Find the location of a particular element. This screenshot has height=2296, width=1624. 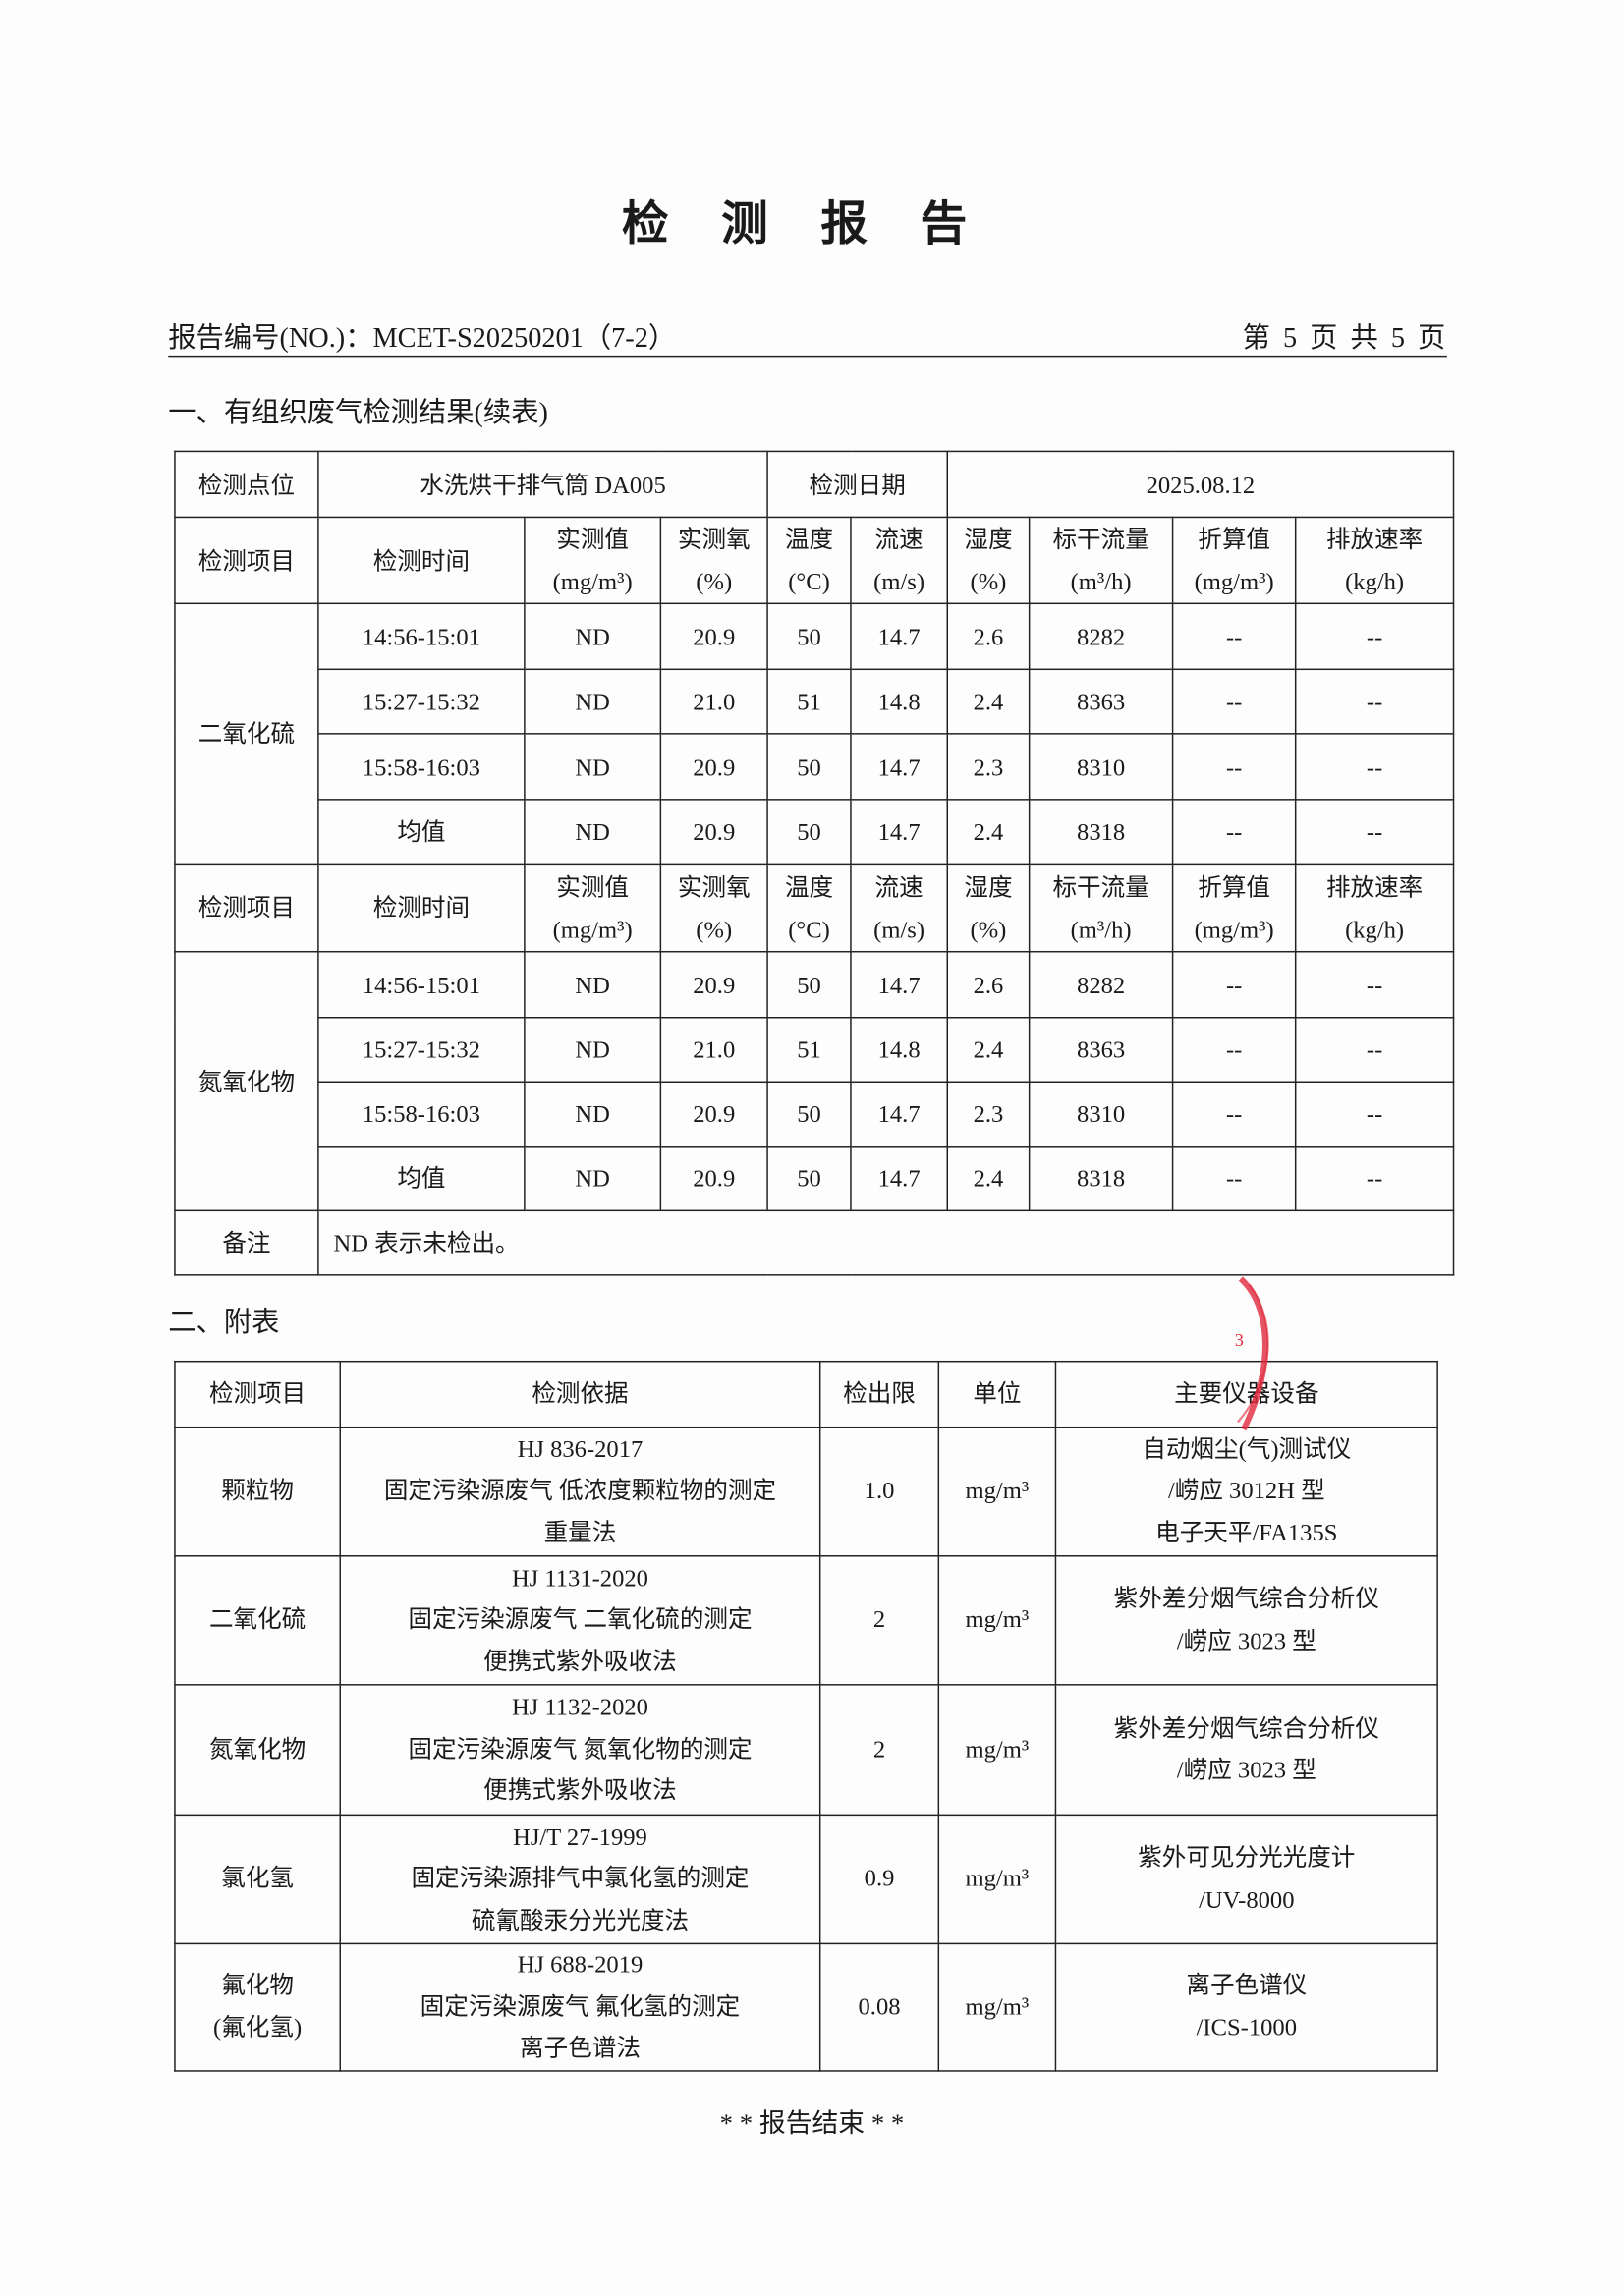

section1-heading: 一、有组织废气检测结果(续表) is located at coordinates (358, 413).